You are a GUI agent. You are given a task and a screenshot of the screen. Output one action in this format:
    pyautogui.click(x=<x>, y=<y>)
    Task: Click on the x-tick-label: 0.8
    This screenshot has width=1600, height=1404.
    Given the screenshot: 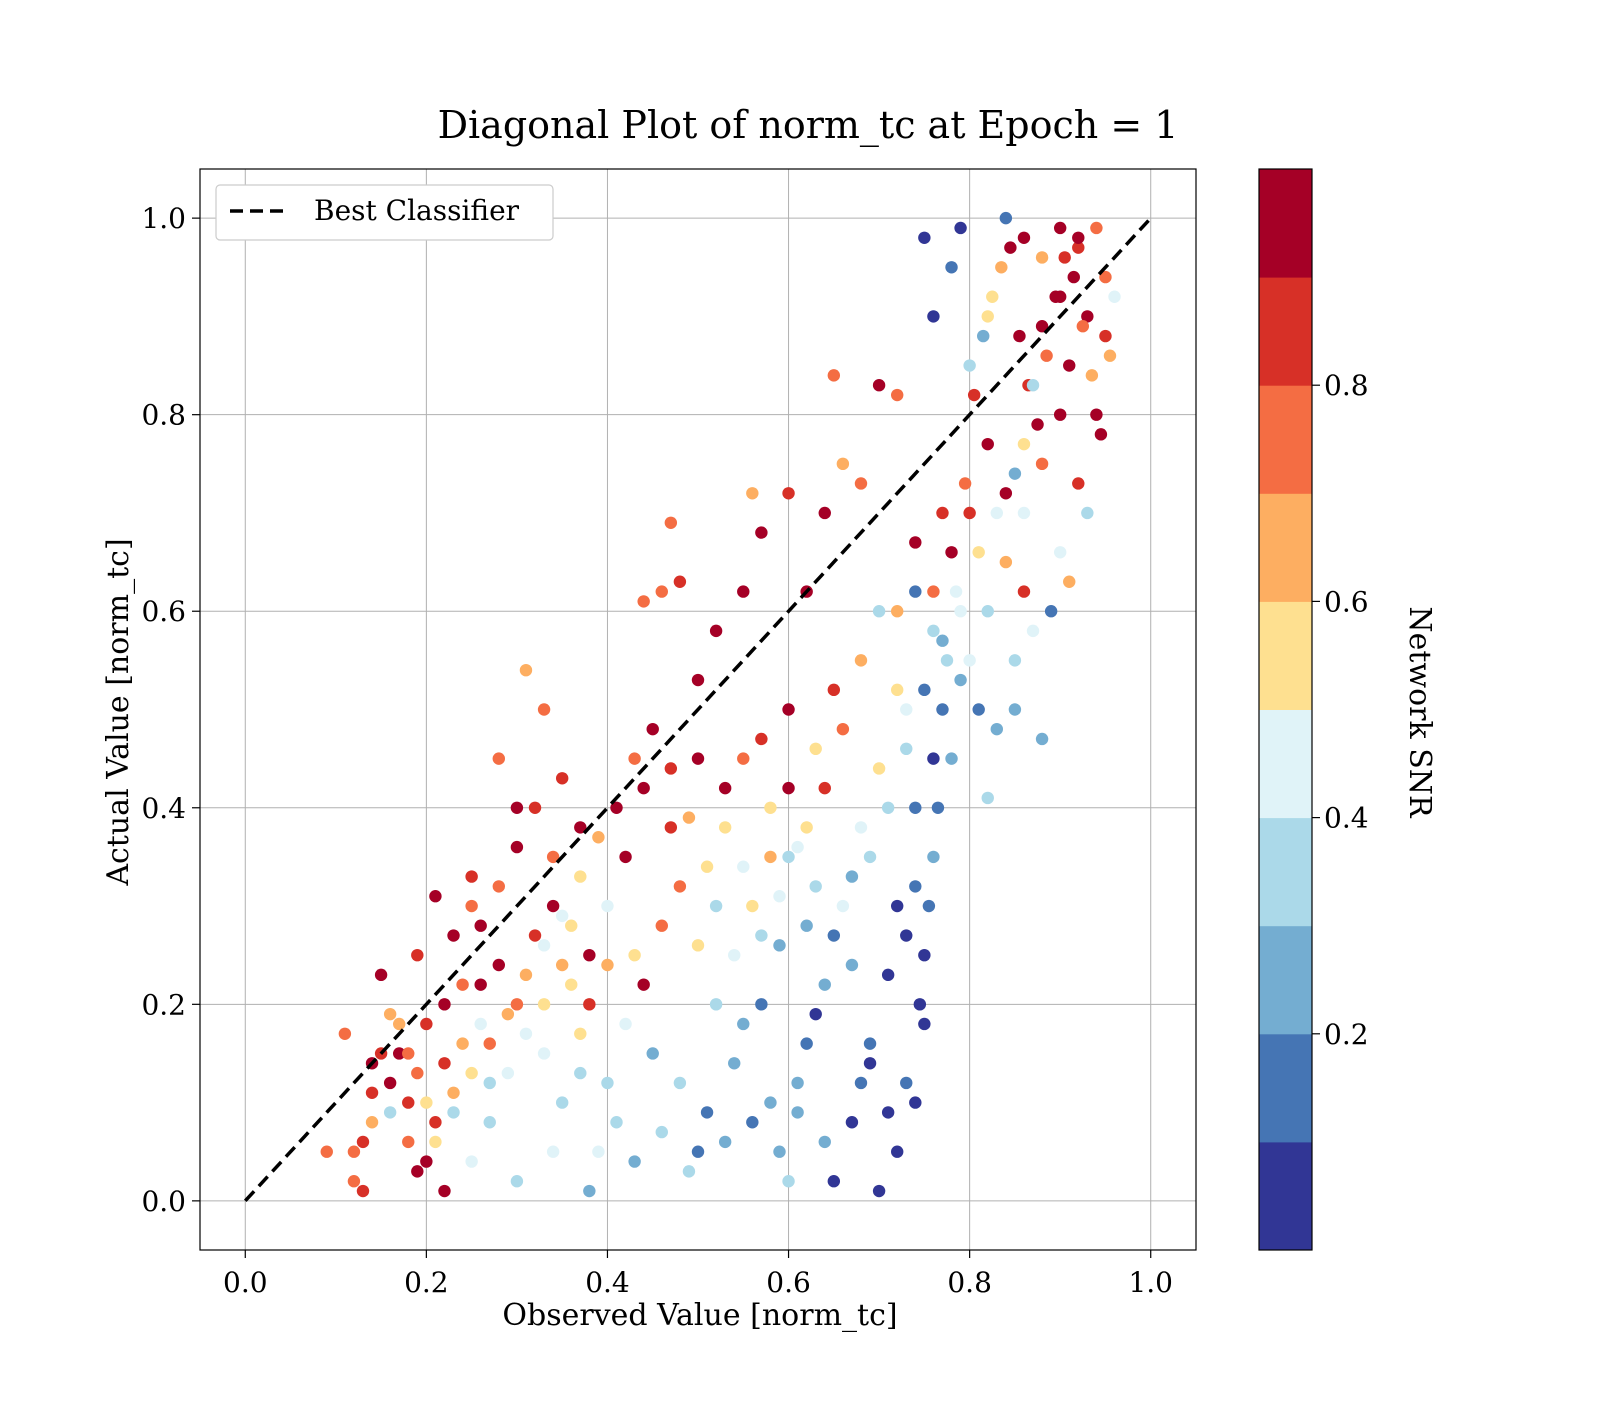 What is the action you would take?
    pyautogui.click(x=969, y=1282)
    